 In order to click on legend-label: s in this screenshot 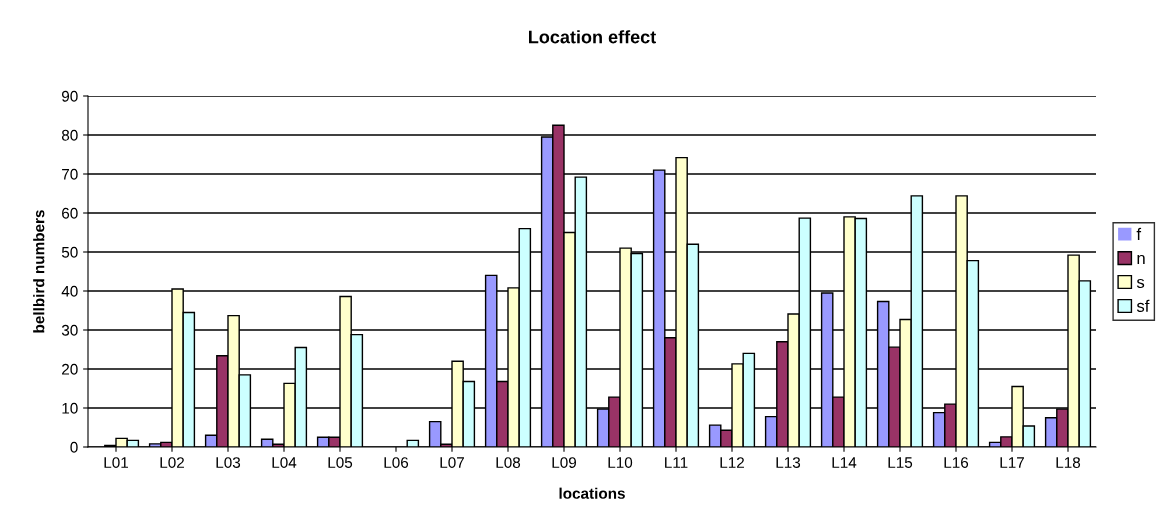, I will do `click(1140, 283)`.